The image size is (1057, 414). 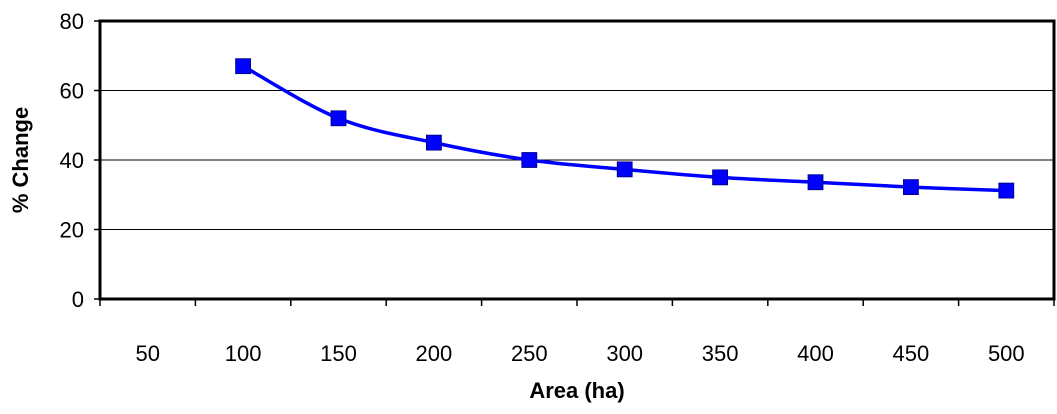 I want to click on x-tick-label: 500, so click(x=1006, y=353).